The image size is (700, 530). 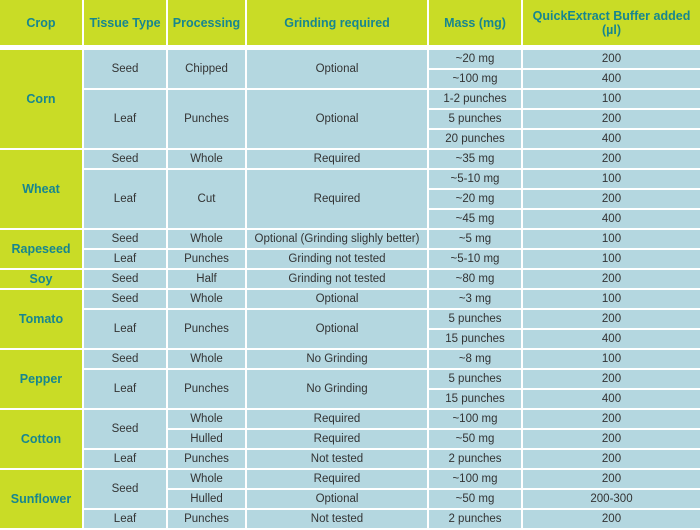 What do you see at coordinates (475, 459) in the screenshot?
I see `mass-cell: 2 punches` at bounding box center [475, 459].